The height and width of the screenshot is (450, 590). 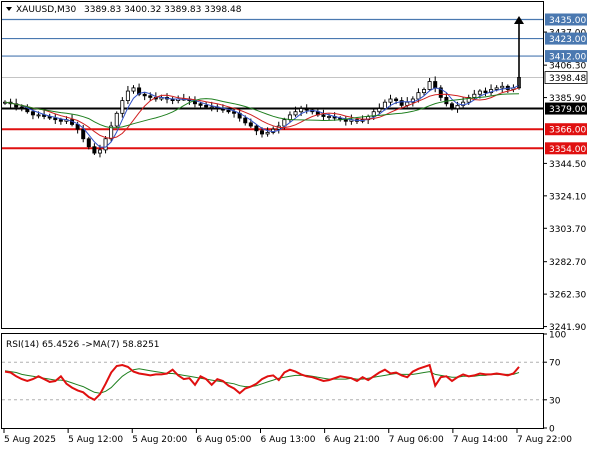 I want to click on price-tick-label: 3262.30, so click(x=567, y=296).